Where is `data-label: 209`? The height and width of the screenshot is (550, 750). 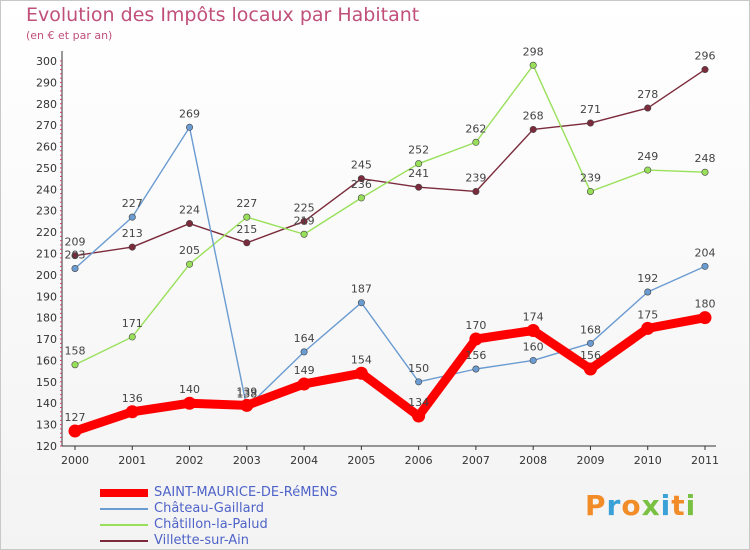
data-label: 209 is located at coordinates (75, 242).